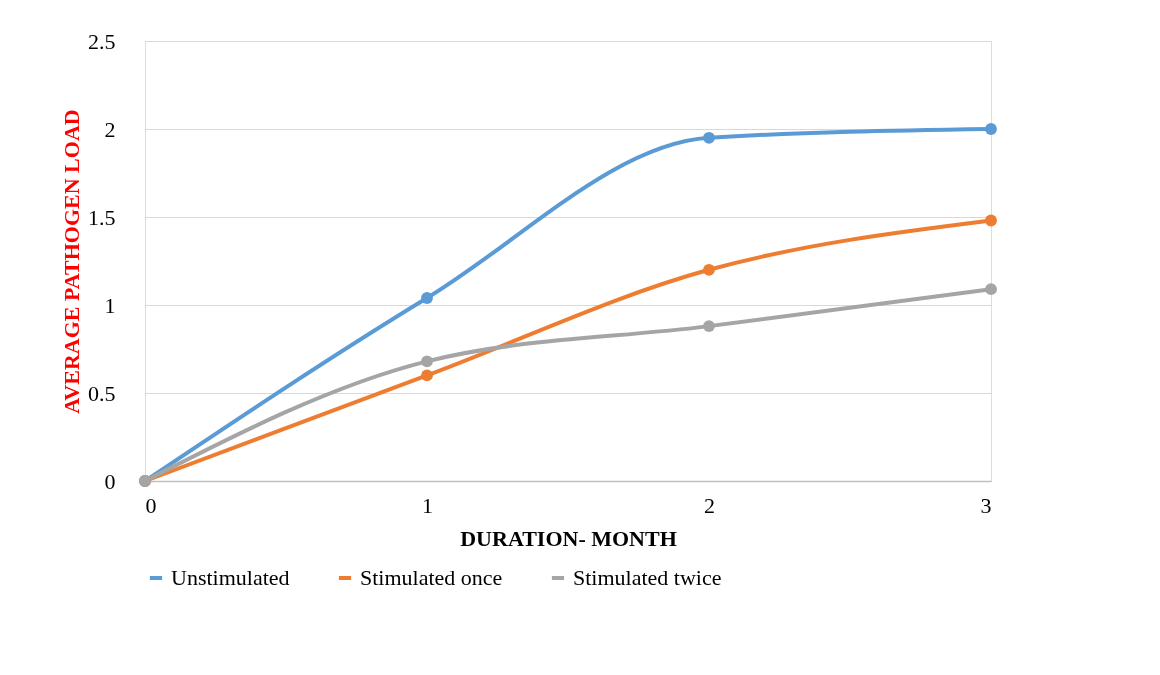 The image size is (1160, 675). What do you see at coordinates (431, 577) in the screenshot?
I see `legend-label: Stimulated once` at bounding box center [431, 577].